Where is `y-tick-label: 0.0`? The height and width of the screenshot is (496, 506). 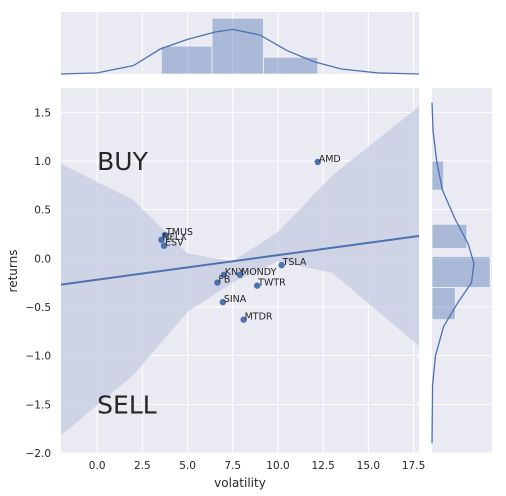
y-tick-label: 0.0 is located at coordinates (42, 259).